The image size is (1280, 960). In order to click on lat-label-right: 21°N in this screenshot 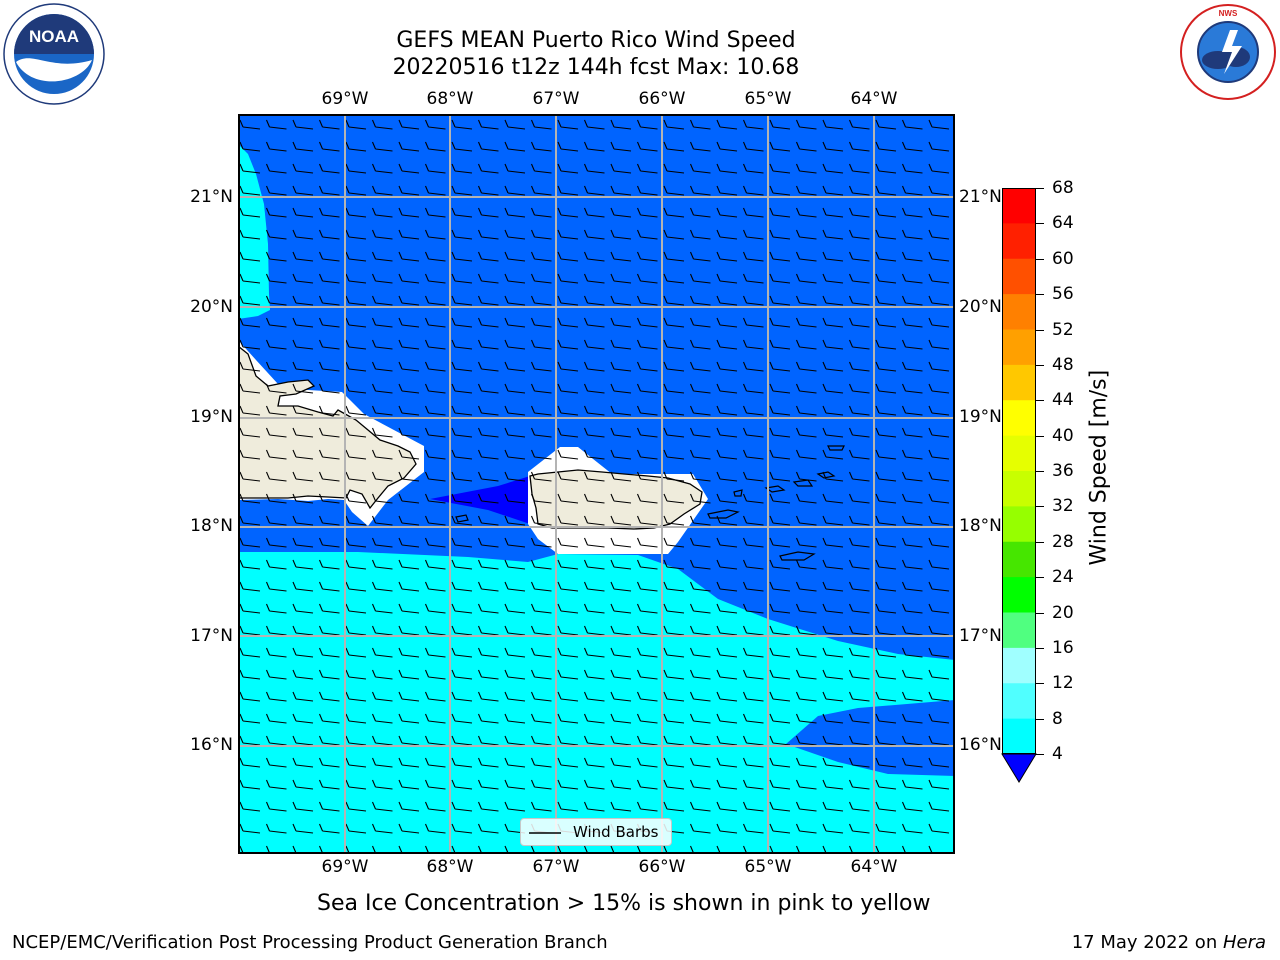, I will do `click(980, 197)`.